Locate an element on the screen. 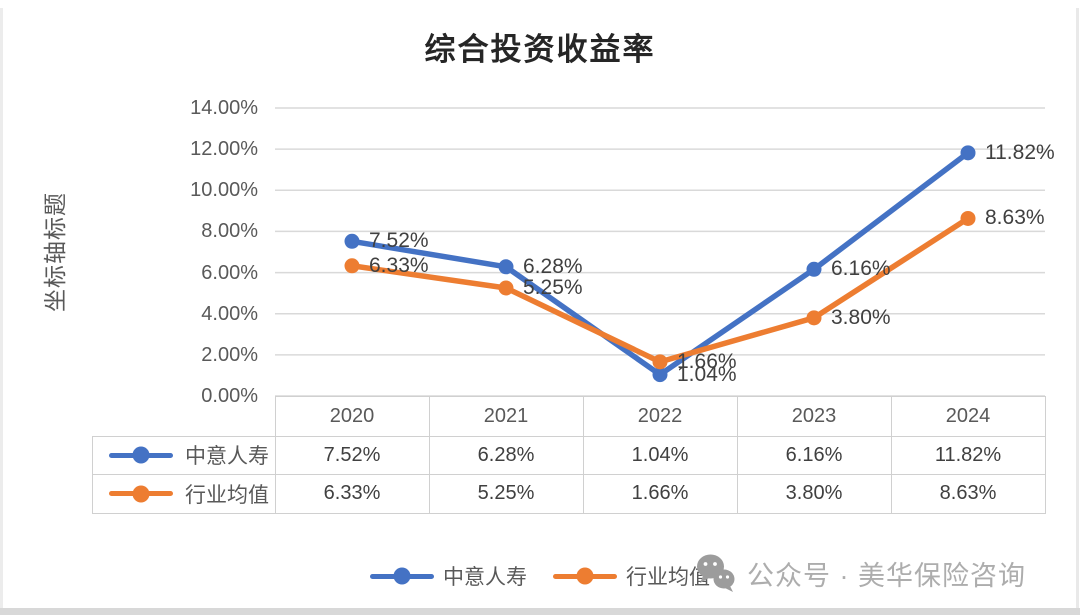 The height and width of the screenshot is (615, 1080). table-cell: 11.82% is located at coordinates (968, 454).